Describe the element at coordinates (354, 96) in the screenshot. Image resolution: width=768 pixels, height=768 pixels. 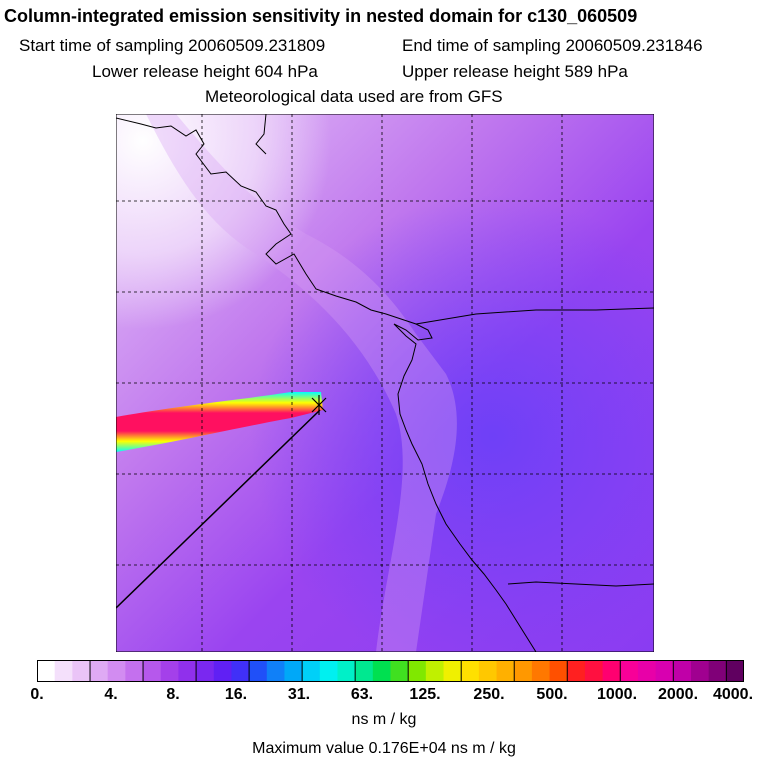
I see `met-data-source: Meteorological data used are from GFS` at that location.